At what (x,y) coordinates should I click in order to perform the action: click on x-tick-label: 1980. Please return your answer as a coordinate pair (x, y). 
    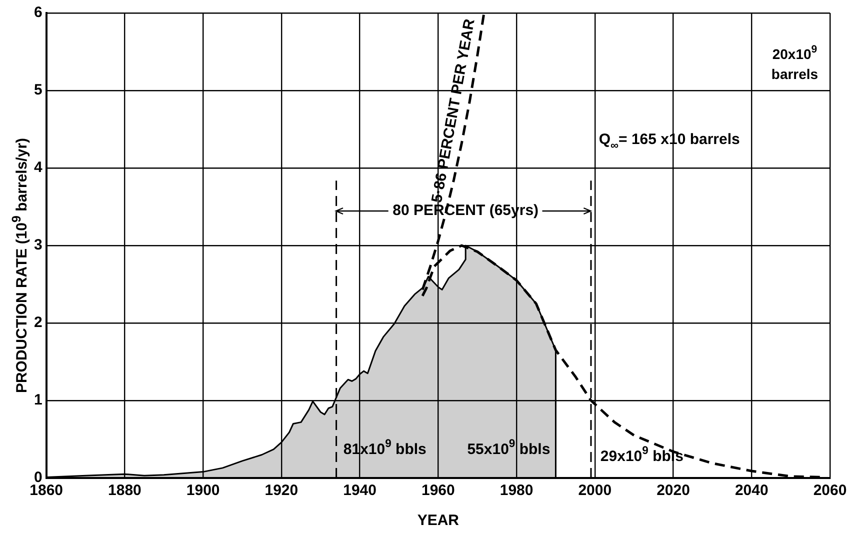
    Looking at the image, I should click on (517, 491).